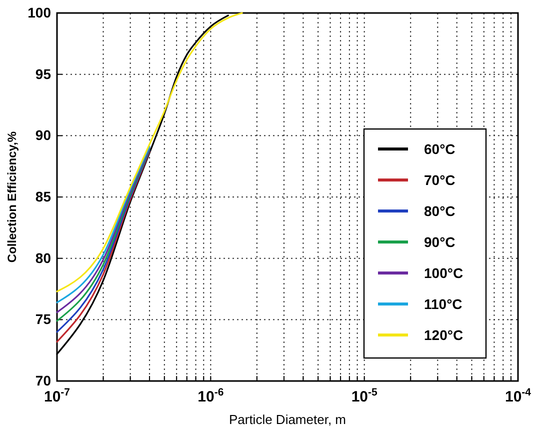  I want to click on legend-label: 120°C, so click(444, 335).